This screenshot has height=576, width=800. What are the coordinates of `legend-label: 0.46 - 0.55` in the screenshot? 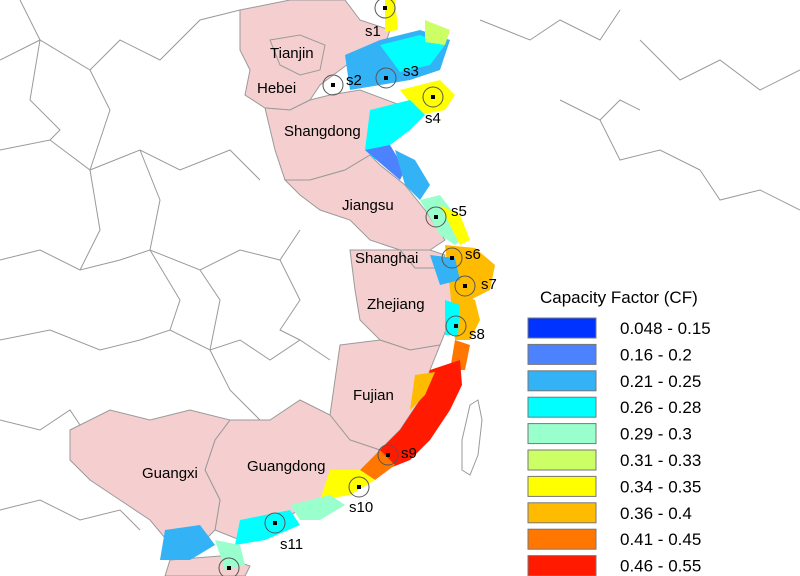 It's located at (660, 566).